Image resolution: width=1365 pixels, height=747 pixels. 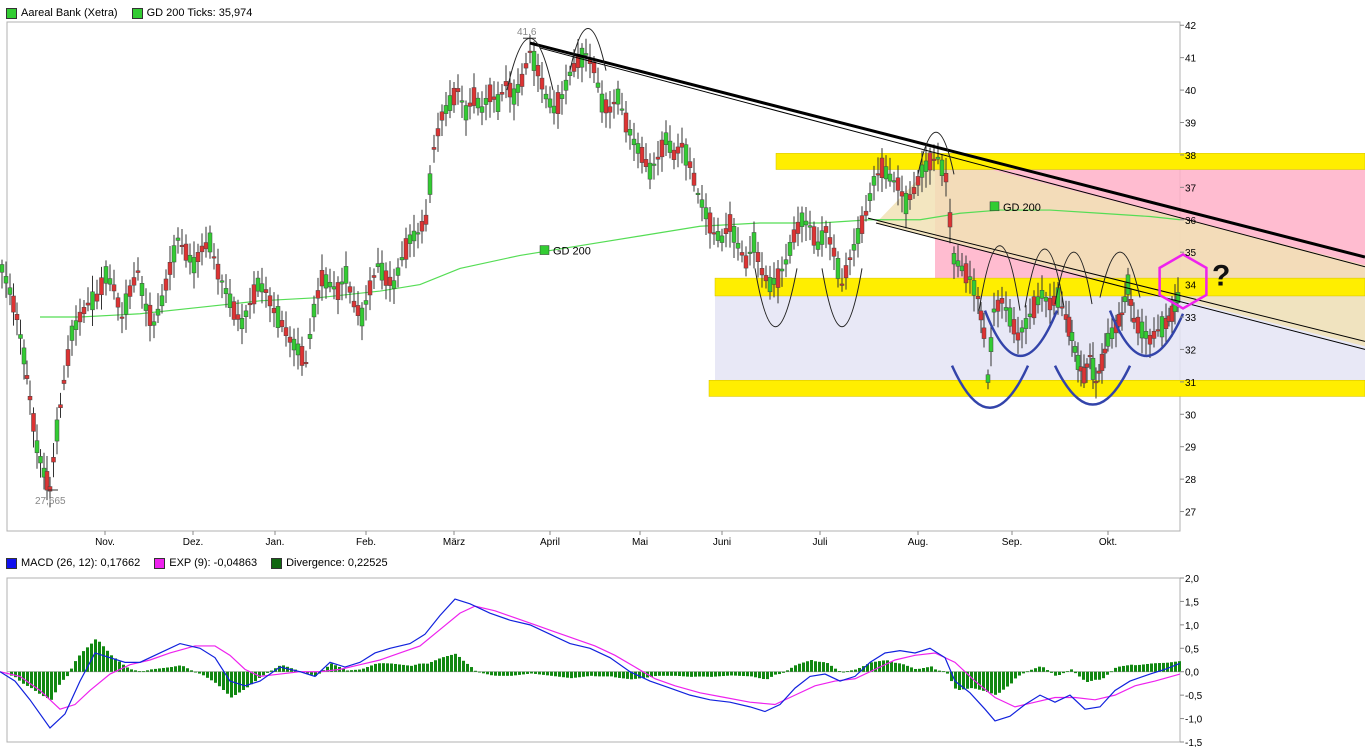 I want to click on legend-swatch-price, so click(x=11, y=13).